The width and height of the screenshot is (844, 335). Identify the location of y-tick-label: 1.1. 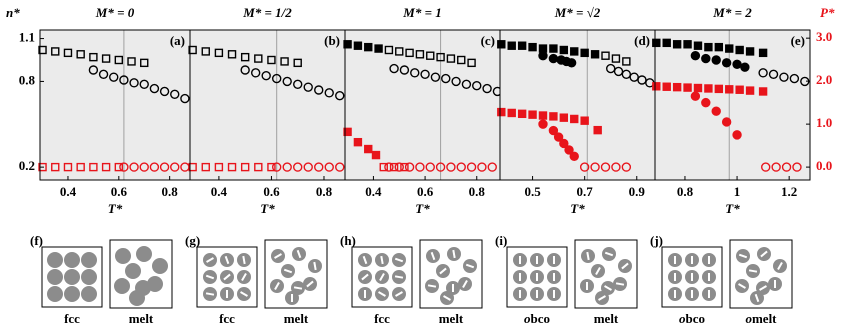
(27, 37).